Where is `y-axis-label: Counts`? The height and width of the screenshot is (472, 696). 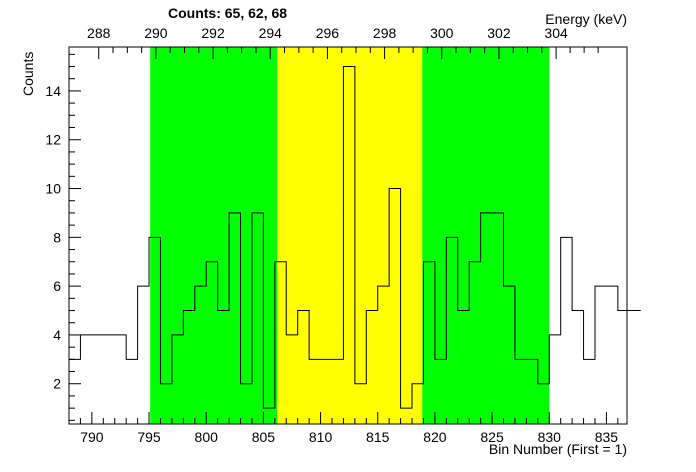
y-axis-label: Counts is located at coordinates (28, 73).